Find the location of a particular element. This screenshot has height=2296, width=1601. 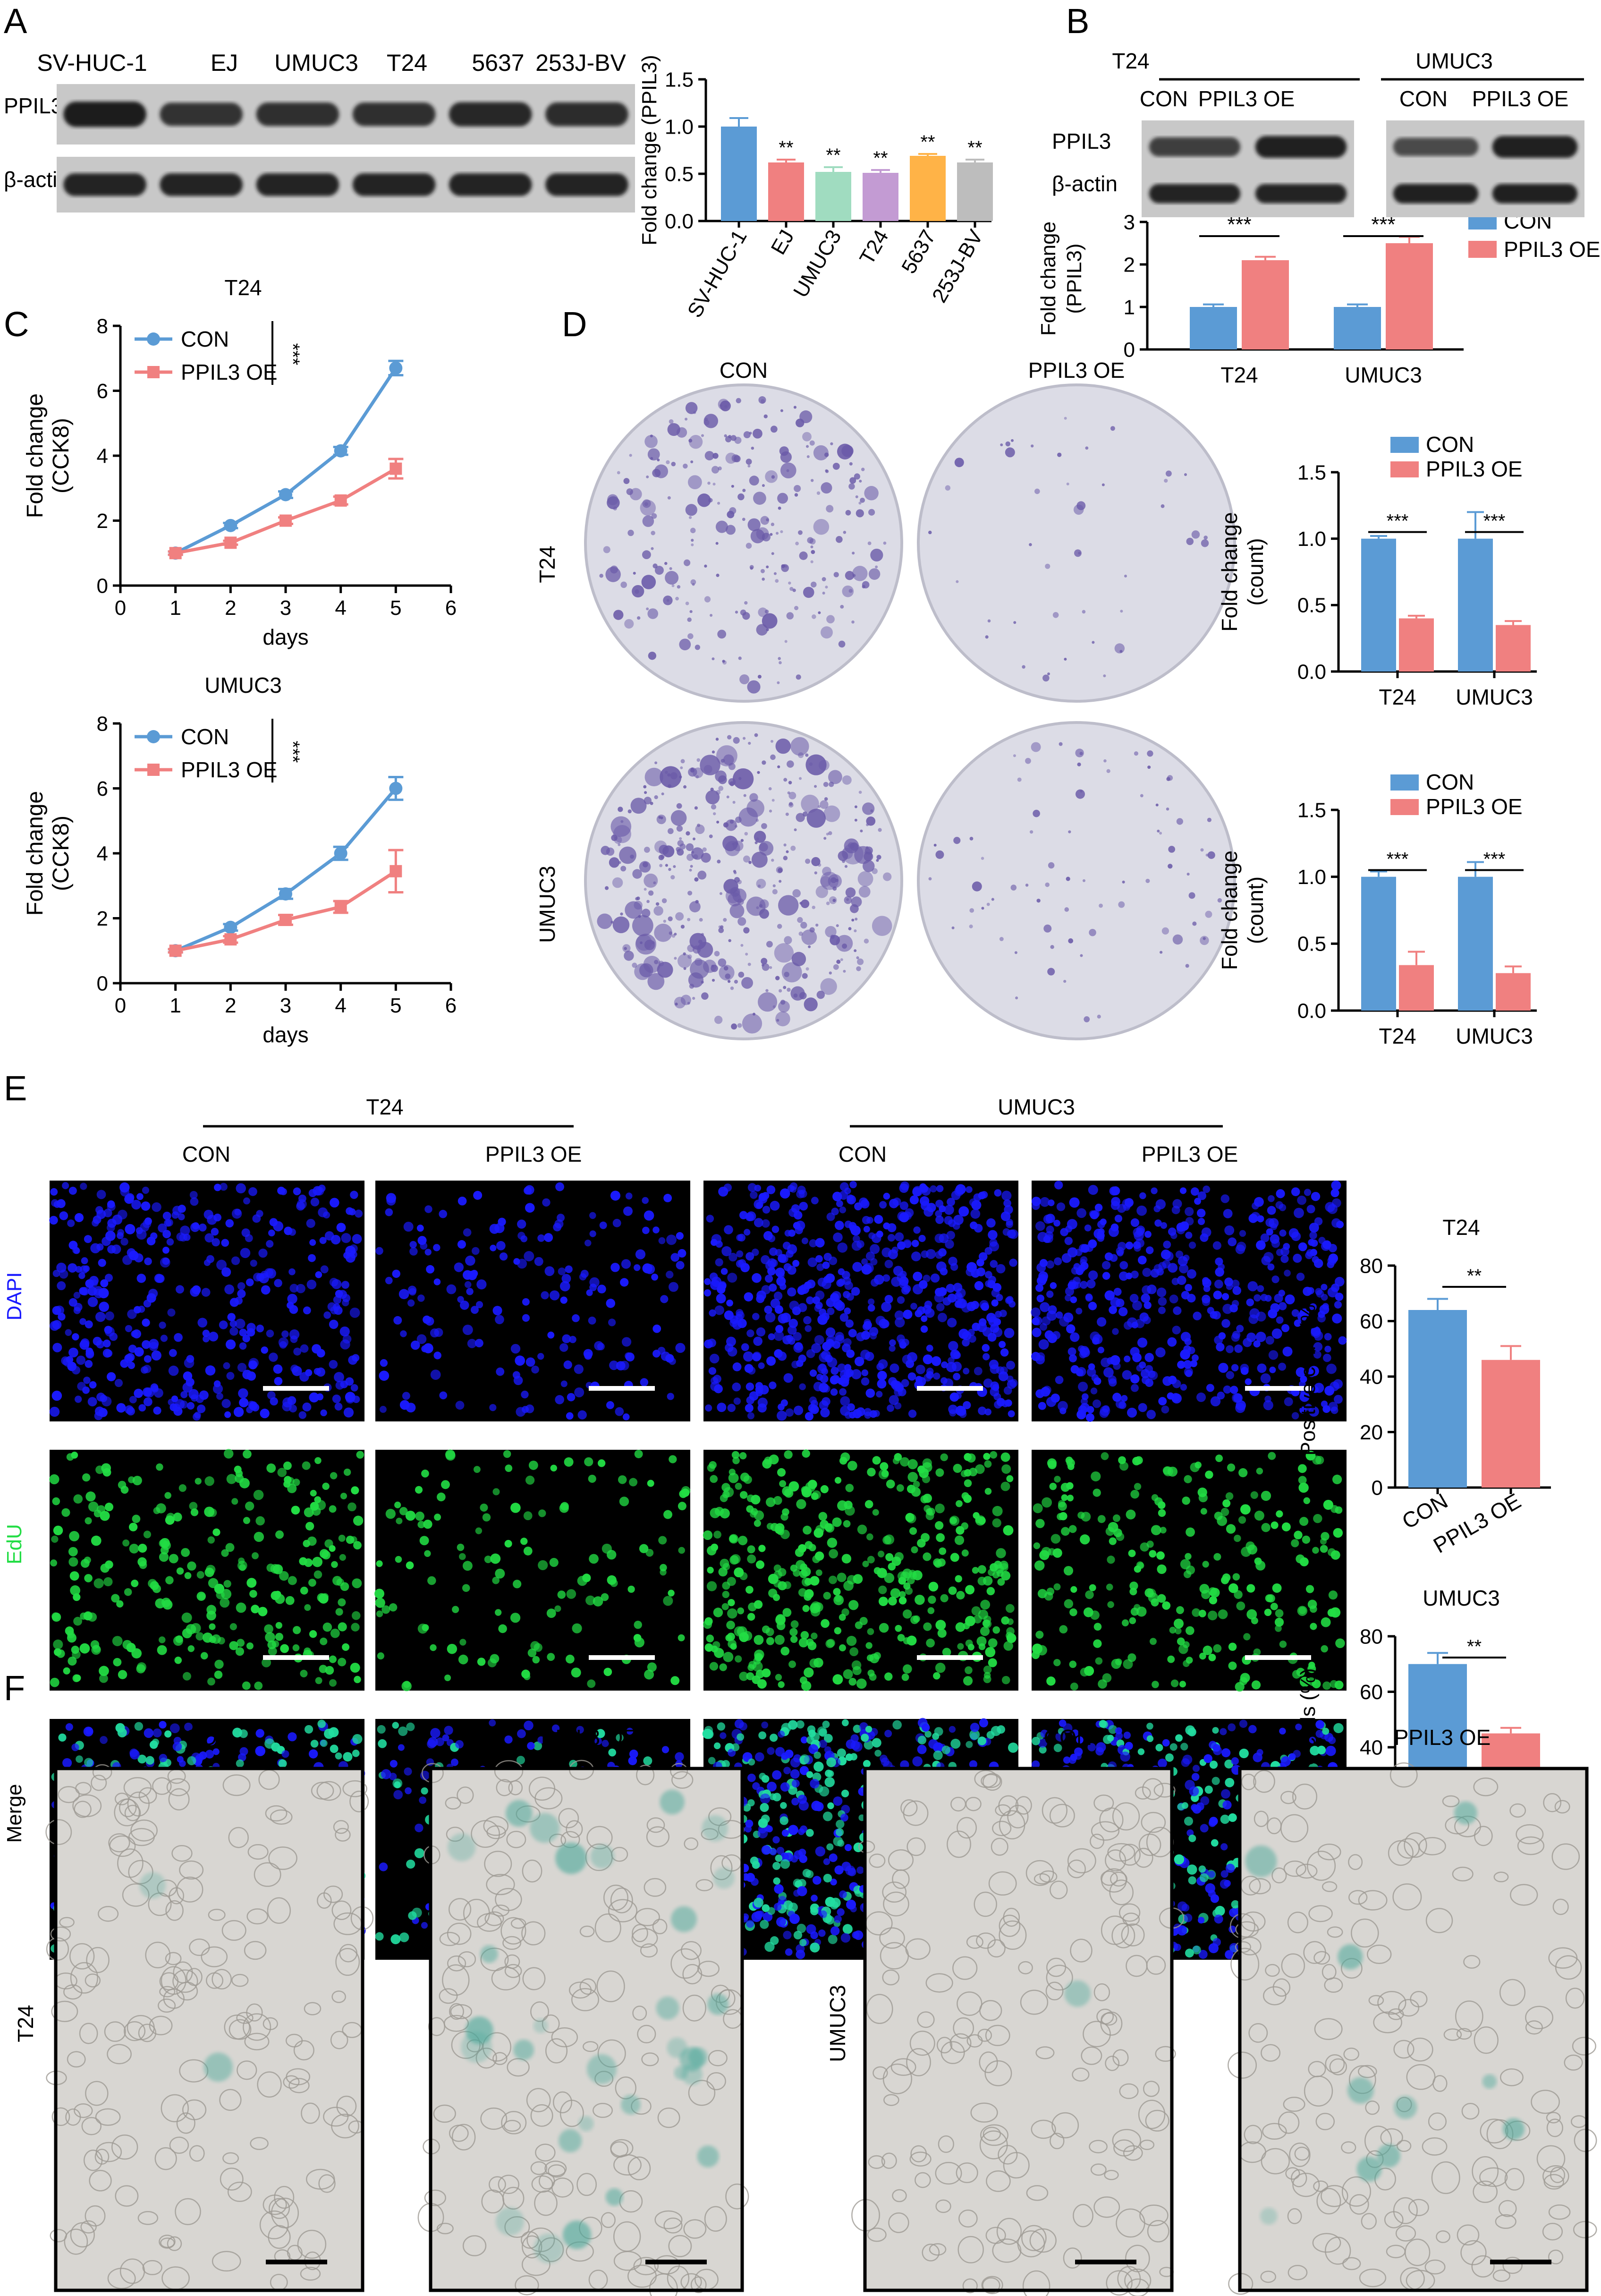

legend-label: CON is located at coordinates (205, 339).